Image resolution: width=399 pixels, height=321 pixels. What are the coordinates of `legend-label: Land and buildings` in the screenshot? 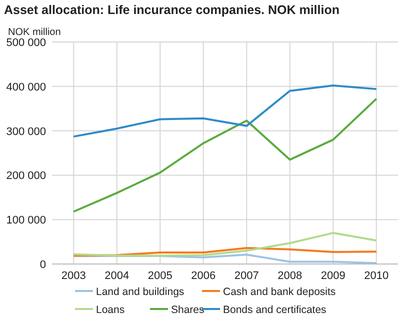 It's located at (140, 292).